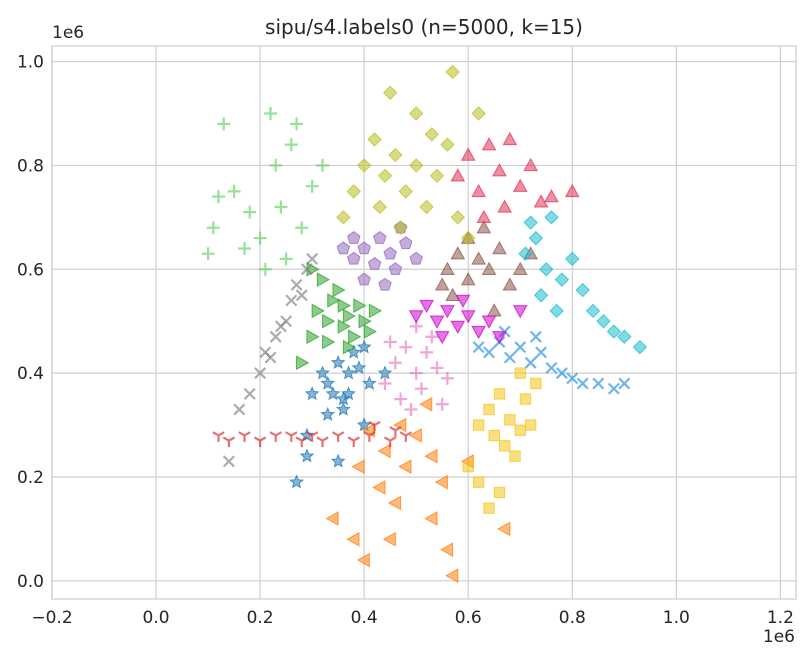 The width and height of the screenshot is (811, 666). I want to click on y-tick-label: 0.4, so click(30, 374).